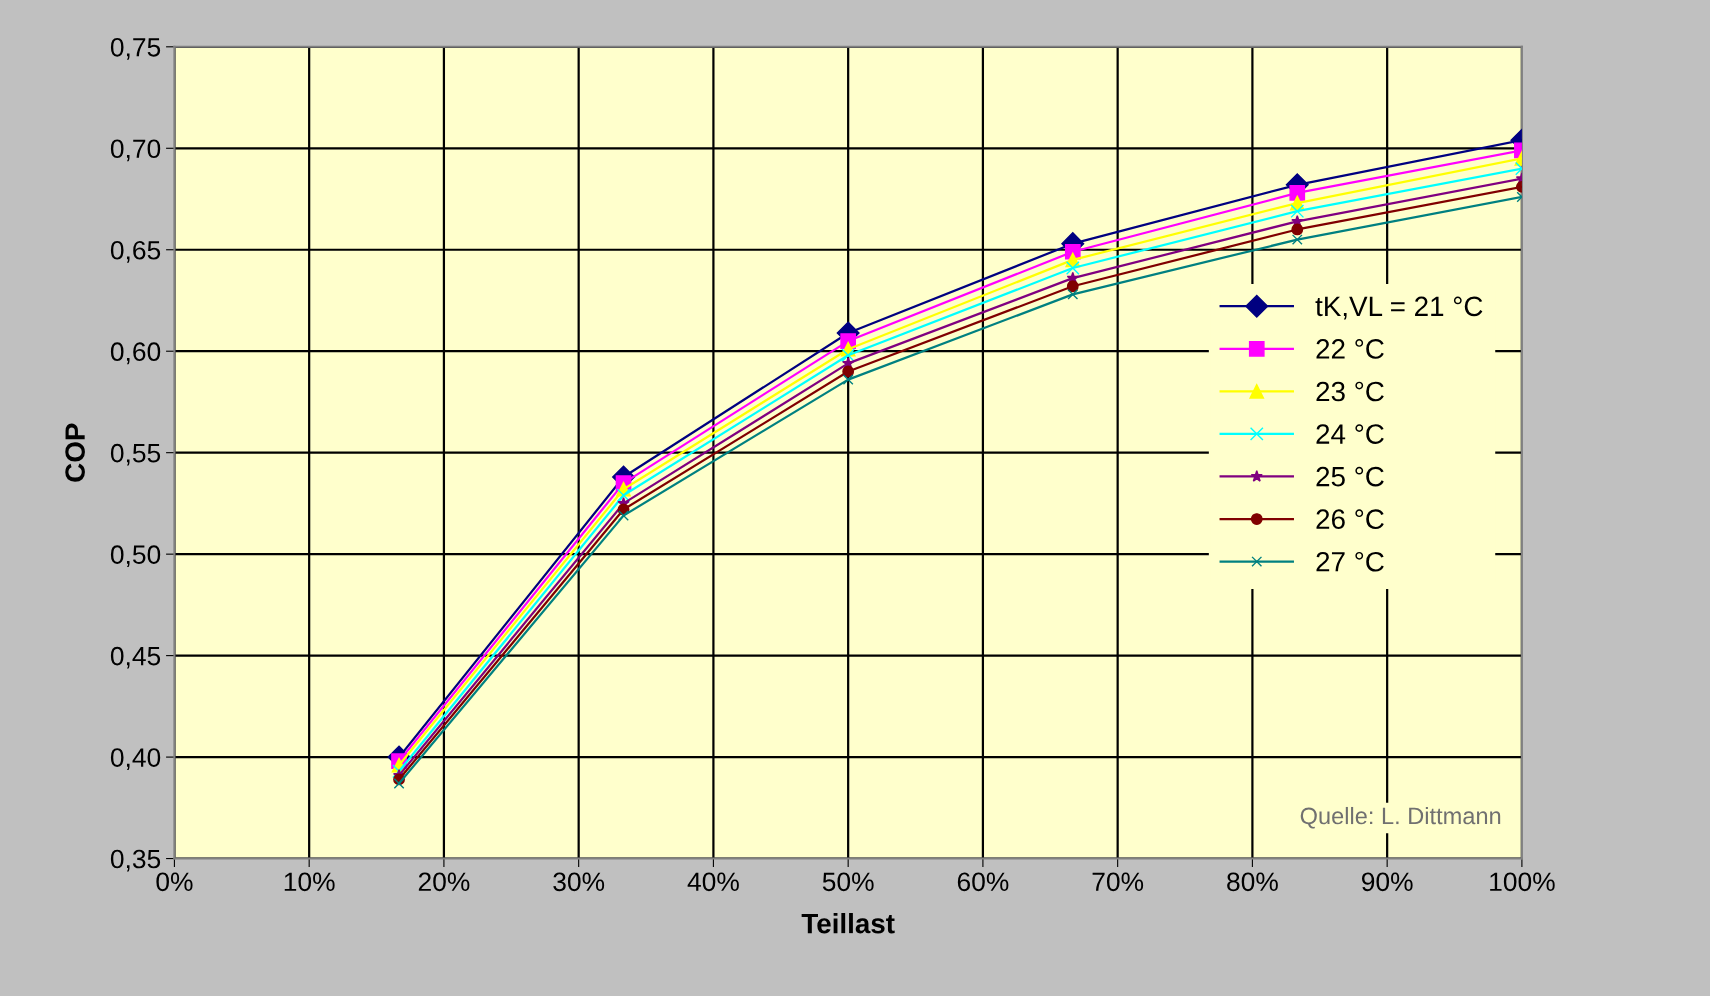 The image size is (1710, 996). Describe the element at coordinates (1399, 308) in the screenshot. I see `legend-label: tK,VL = 21 °C` at that location.